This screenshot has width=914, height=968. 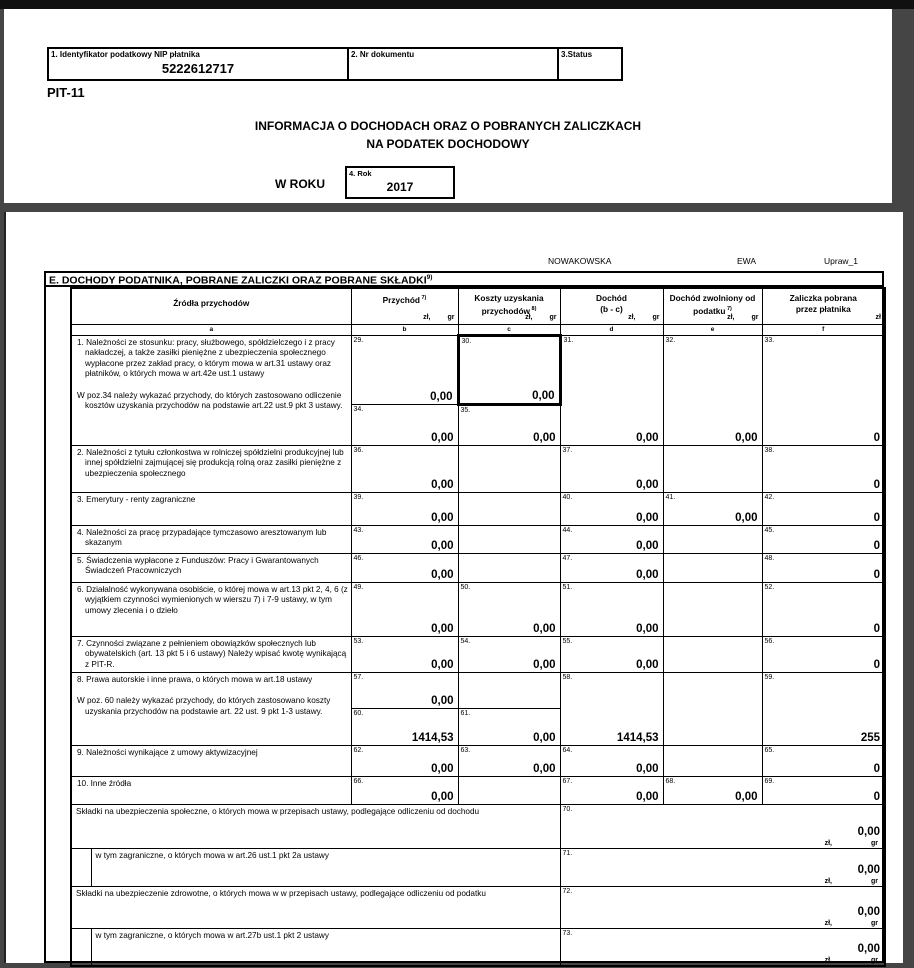 What do you see at coordinates (828, 881) in the screenshot?
I see `unit-zl: zł,` at bounding box center [828, 881].